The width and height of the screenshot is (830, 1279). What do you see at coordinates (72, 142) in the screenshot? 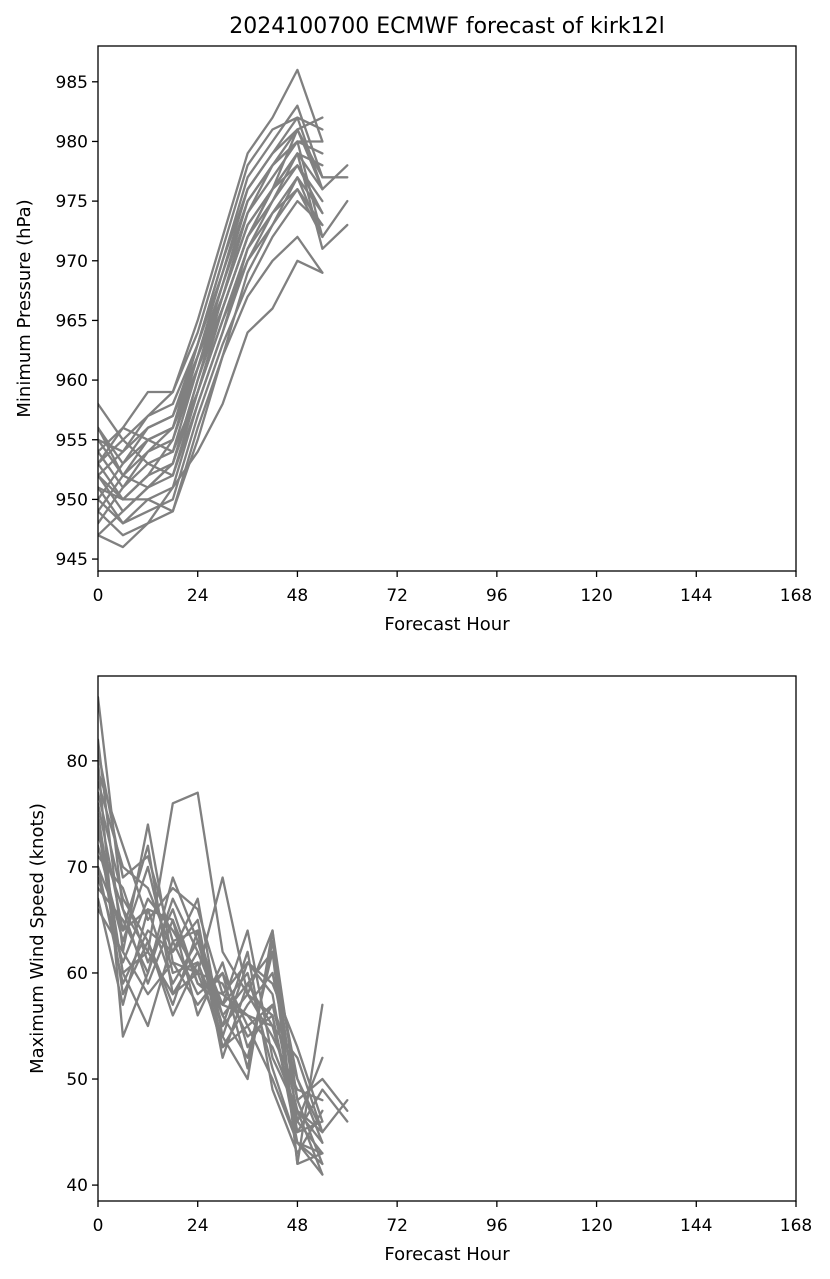
I see `pressure-y-tick-label: 980` at bounding box center [72, 142].